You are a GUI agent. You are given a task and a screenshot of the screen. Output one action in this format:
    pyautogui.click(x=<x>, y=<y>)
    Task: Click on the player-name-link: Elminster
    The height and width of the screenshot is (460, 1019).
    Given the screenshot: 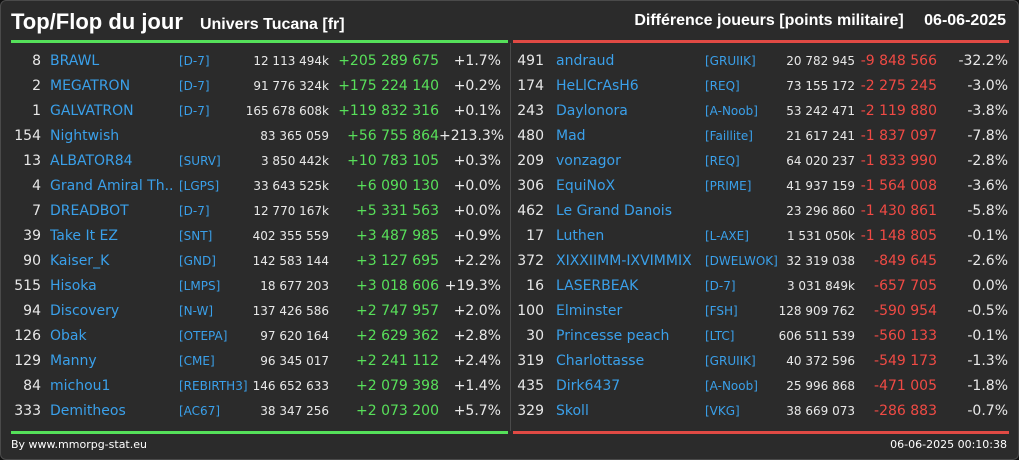 What is the action you would take?
    pyautogui.click(x=589, y=311)
    